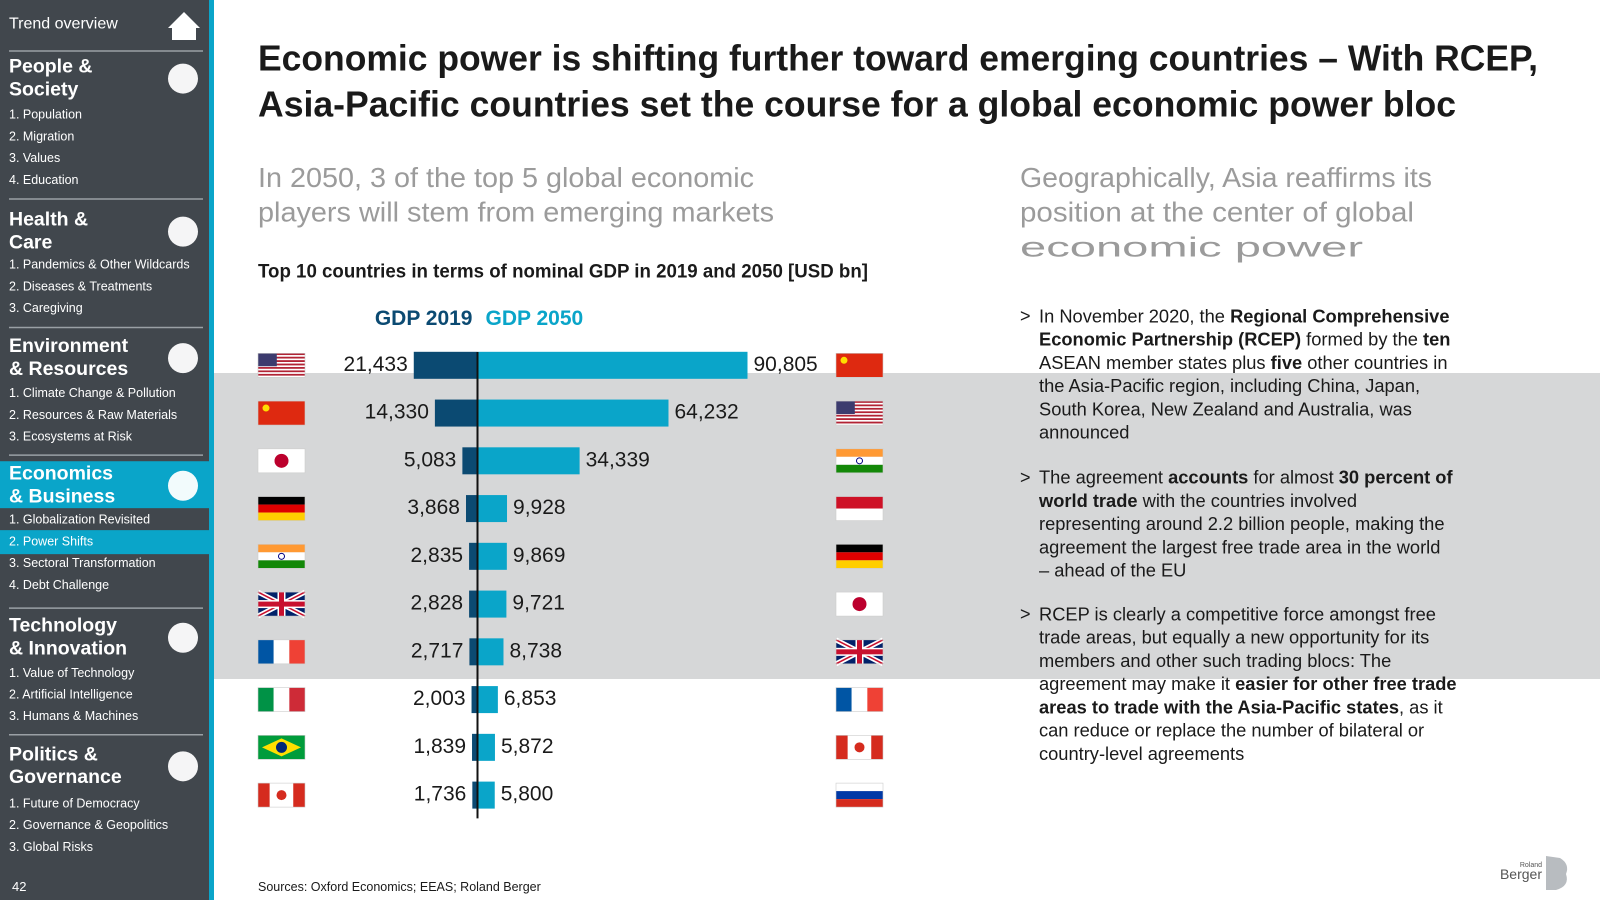  I want to click on menu-item: 2. Resources & Raw Materials, so click(93, 415).